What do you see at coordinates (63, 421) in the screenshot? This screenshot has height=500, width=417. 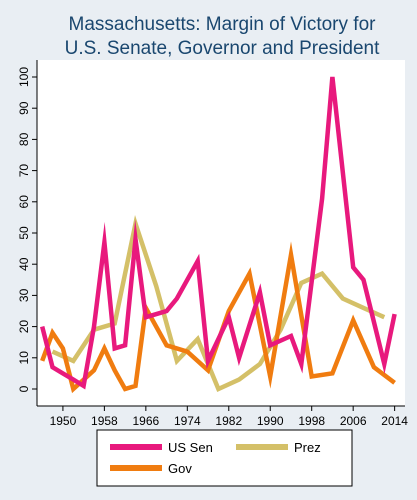 I see `x-tick-label: 1950` at bounding box center [63, 421].